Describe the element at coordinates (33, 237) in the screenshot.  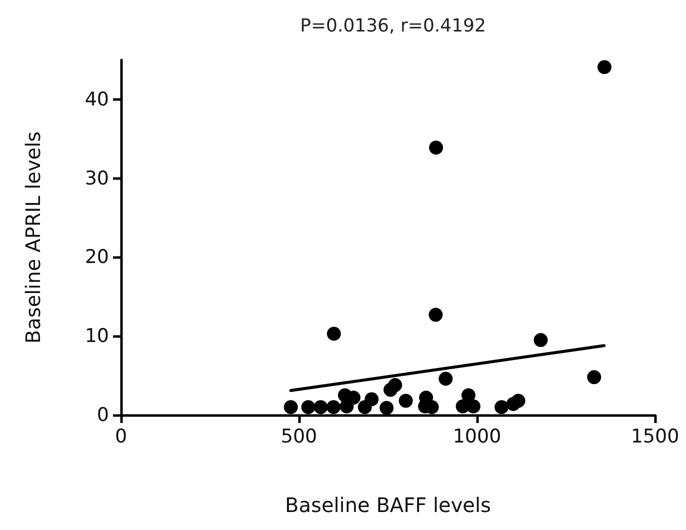
I see `y-axis-title: Baseline APRIL levels` at that location.